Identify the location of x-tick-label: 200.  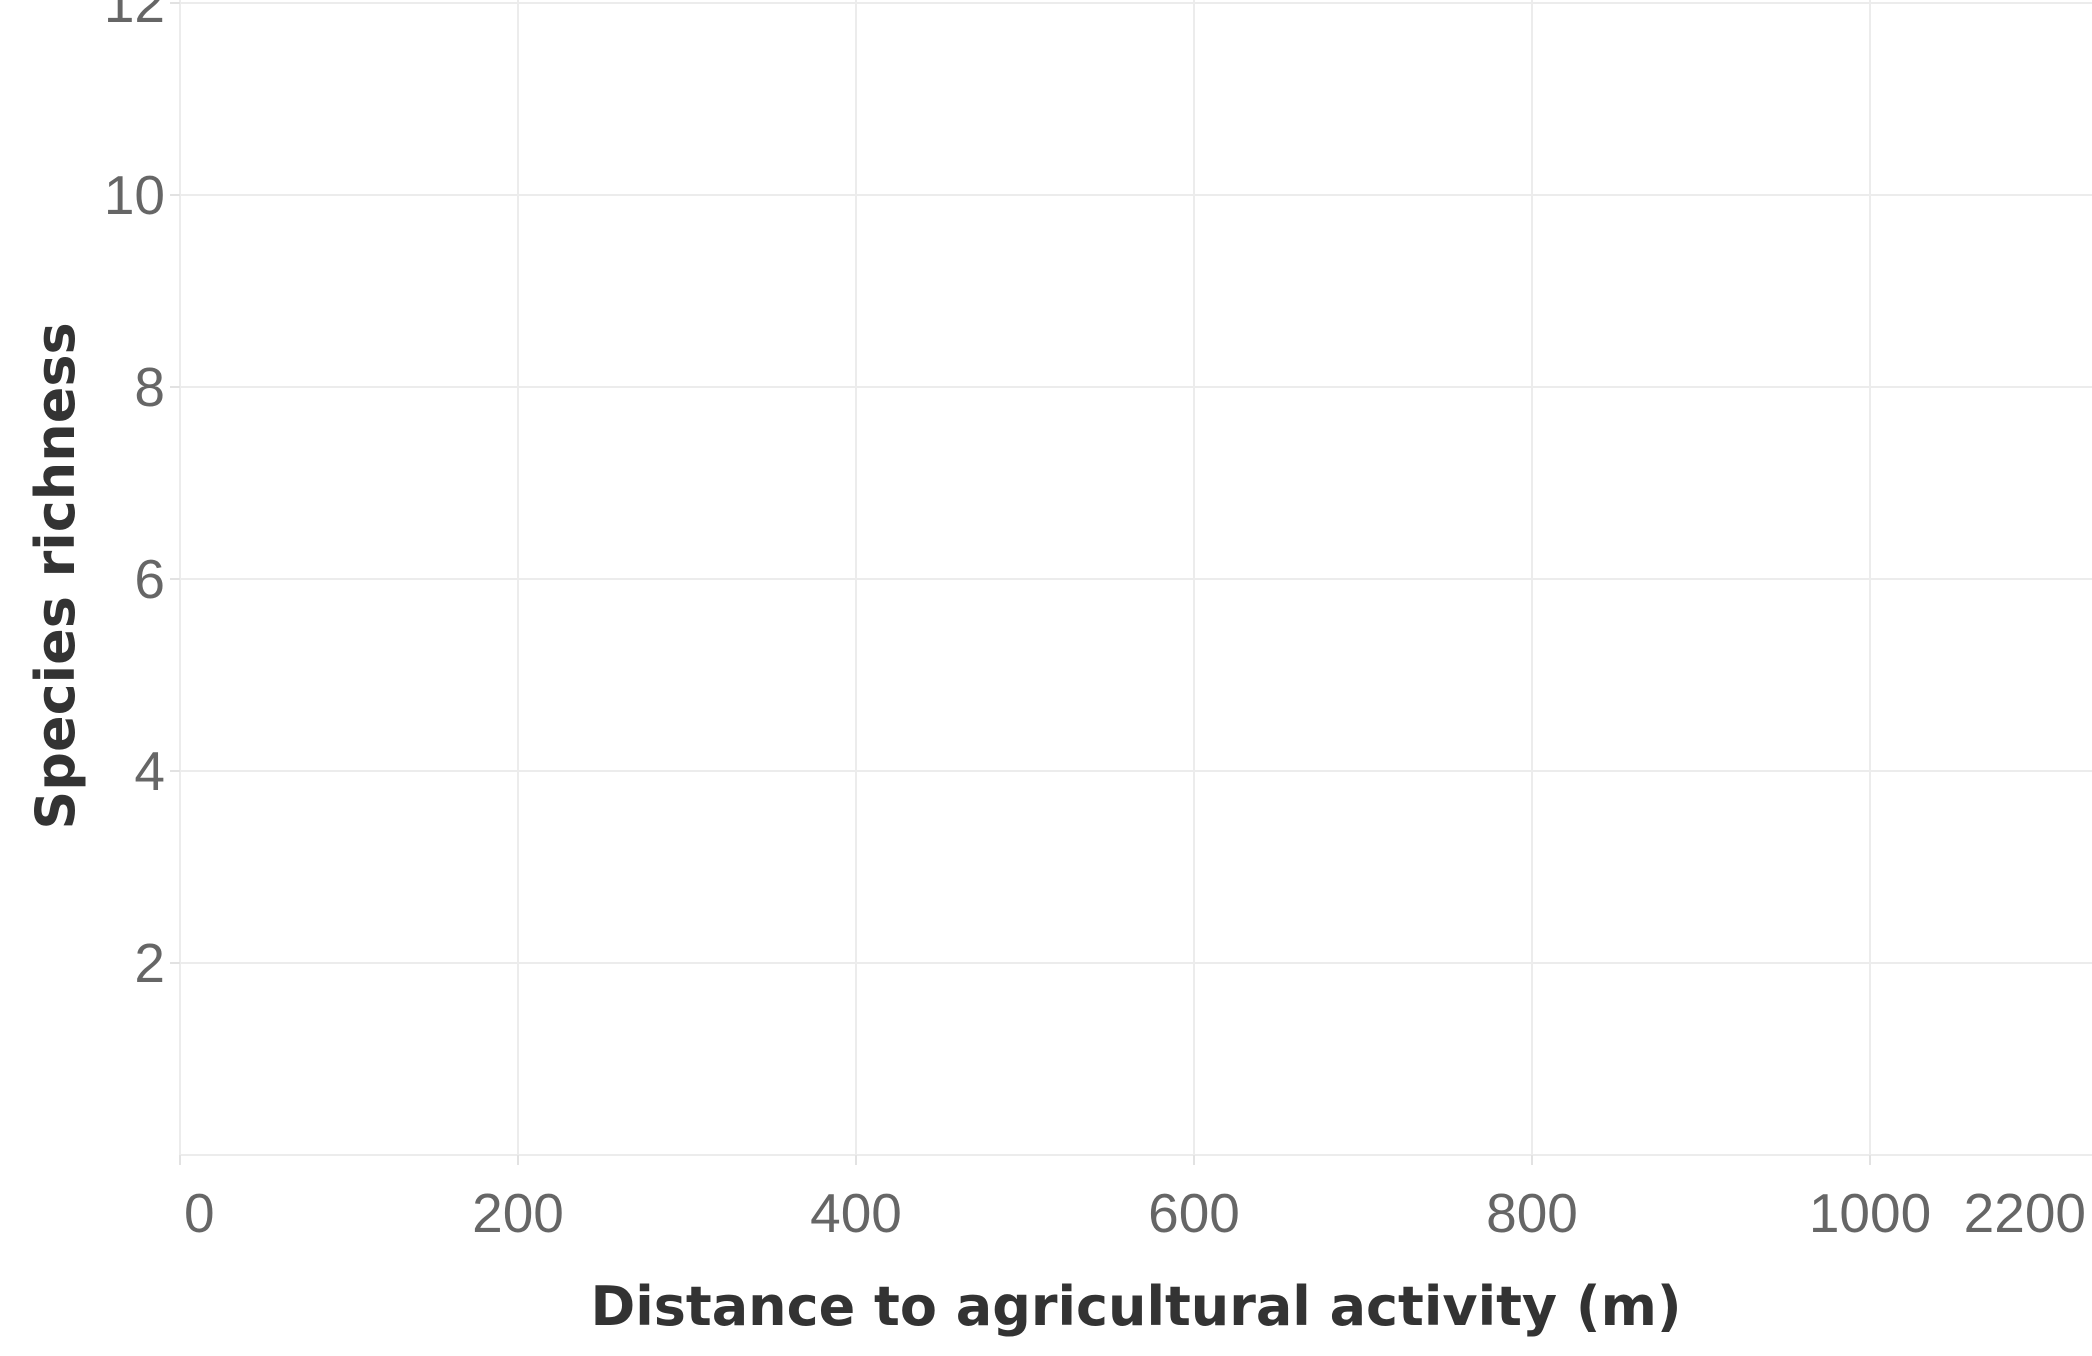
(518, 1213).